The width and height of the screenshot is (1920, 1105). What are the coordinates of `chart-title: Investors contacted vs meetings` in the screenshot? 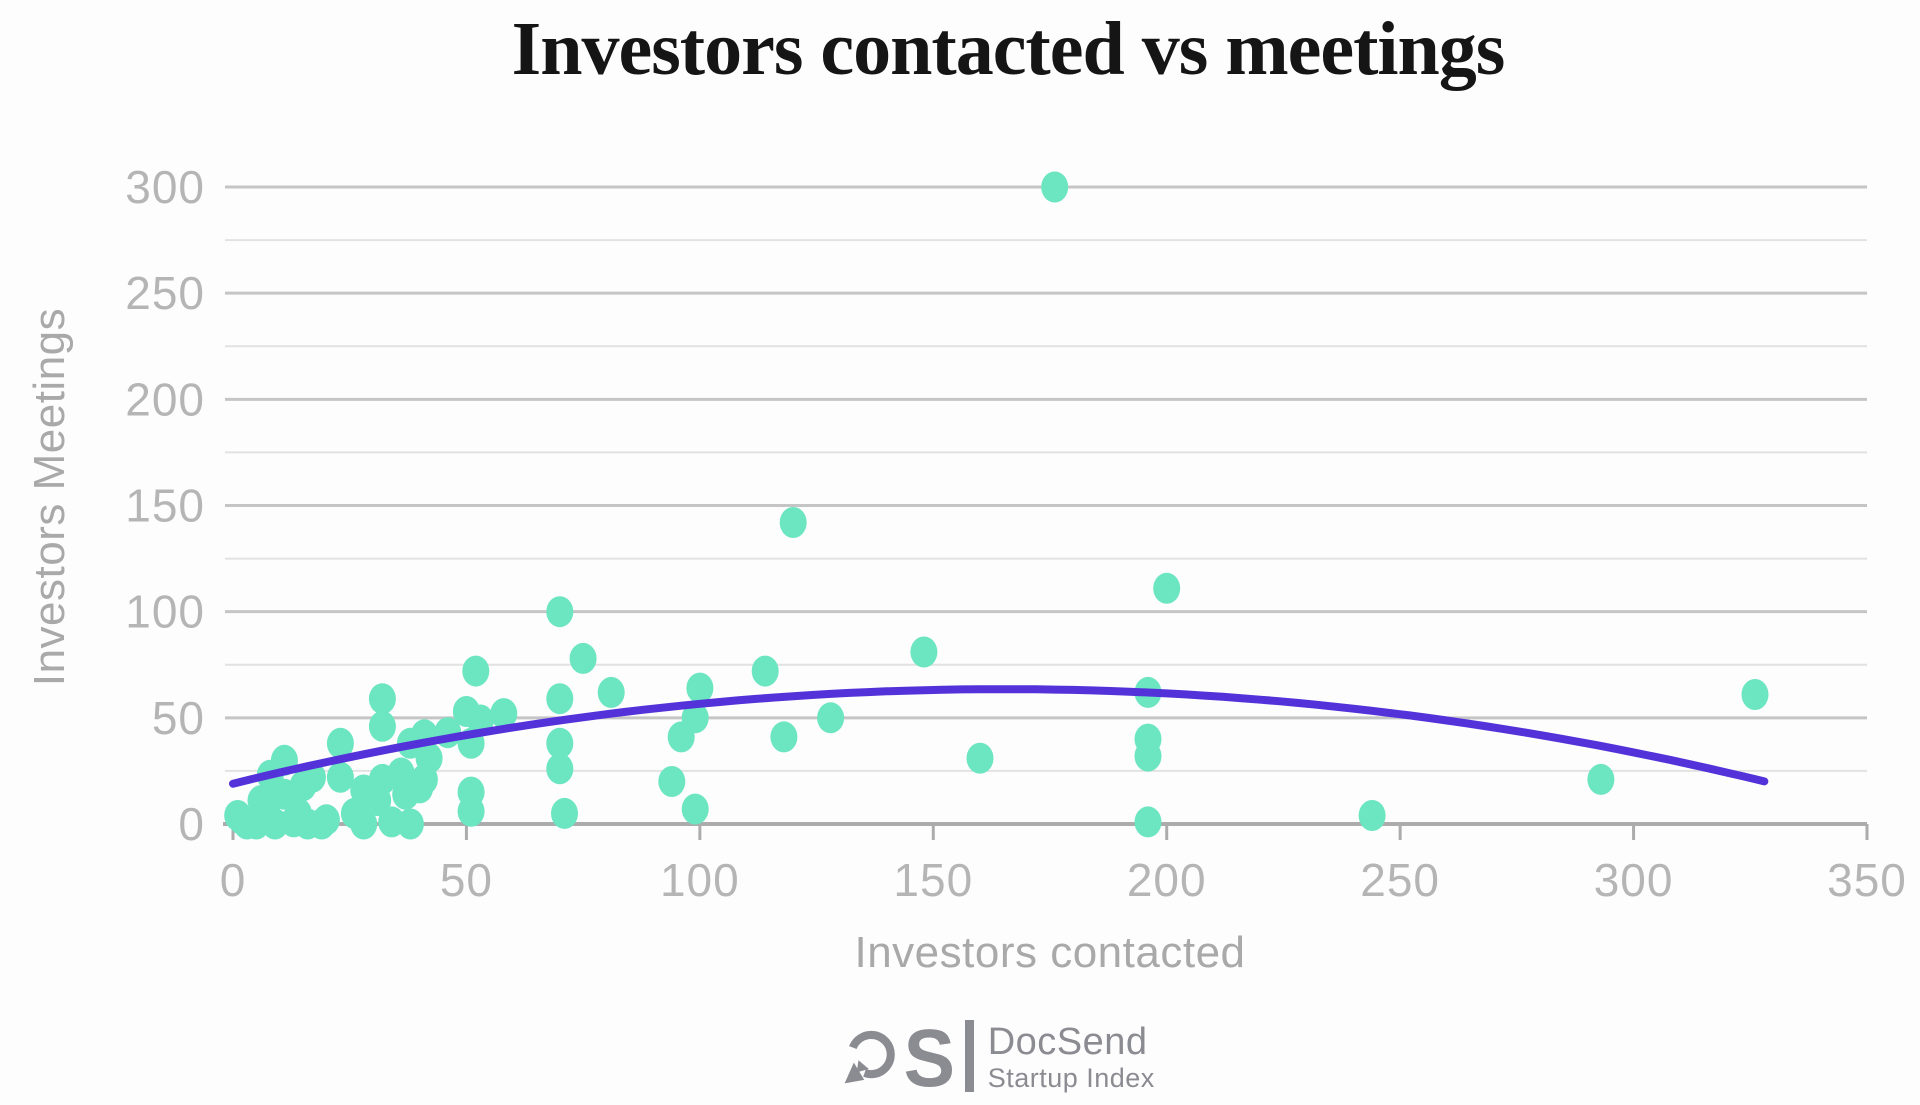 It's located at (1008, 49).